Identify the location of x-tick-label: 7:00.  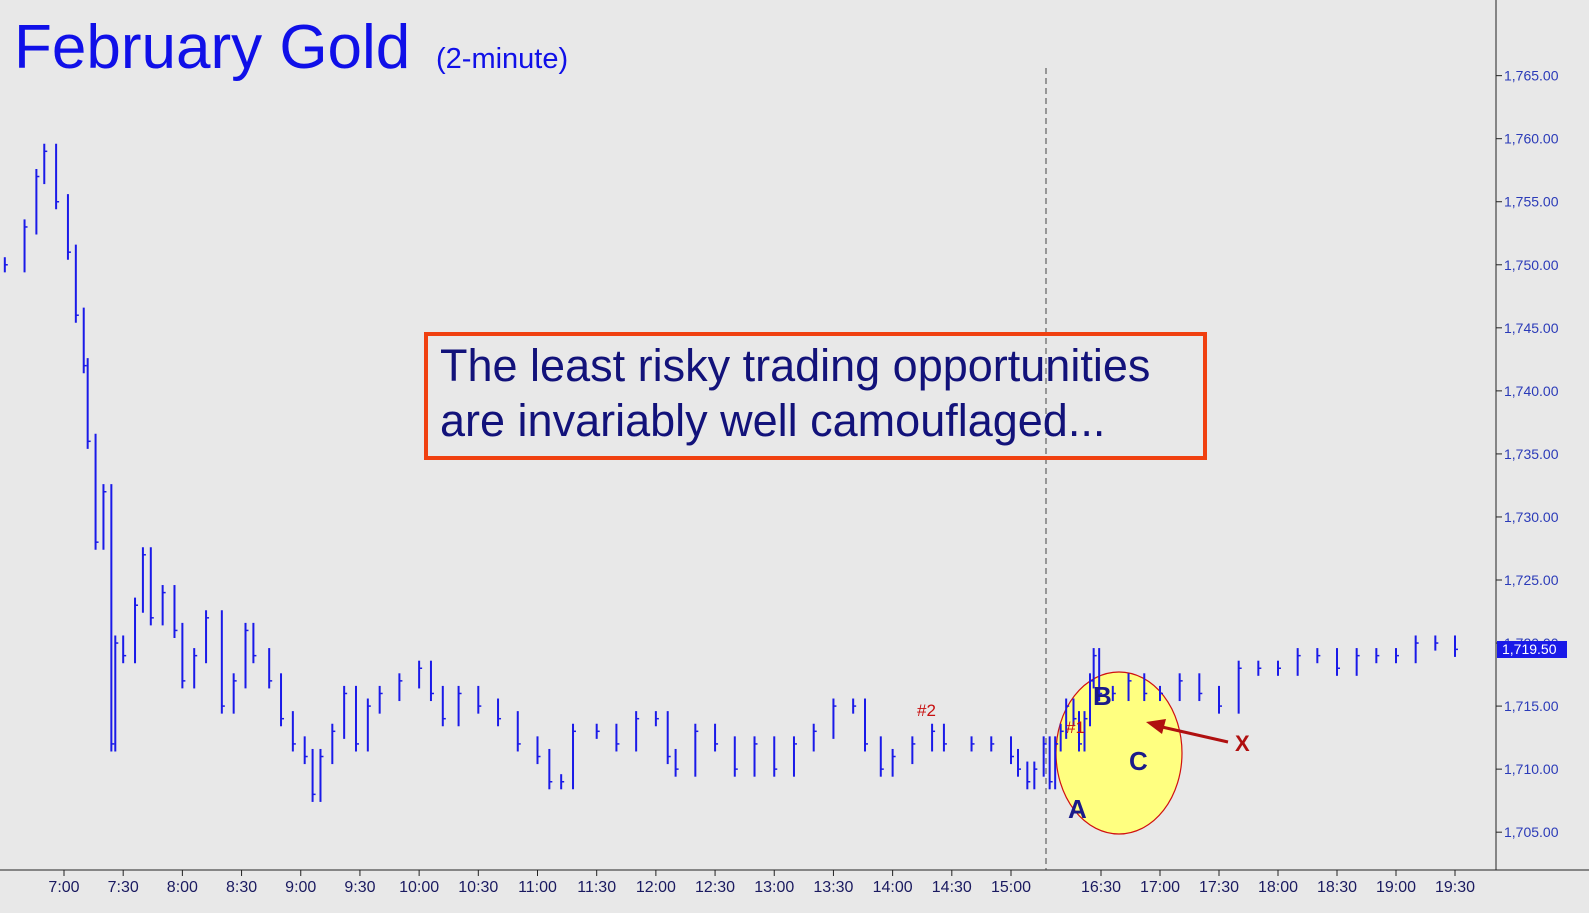
(63, 887).